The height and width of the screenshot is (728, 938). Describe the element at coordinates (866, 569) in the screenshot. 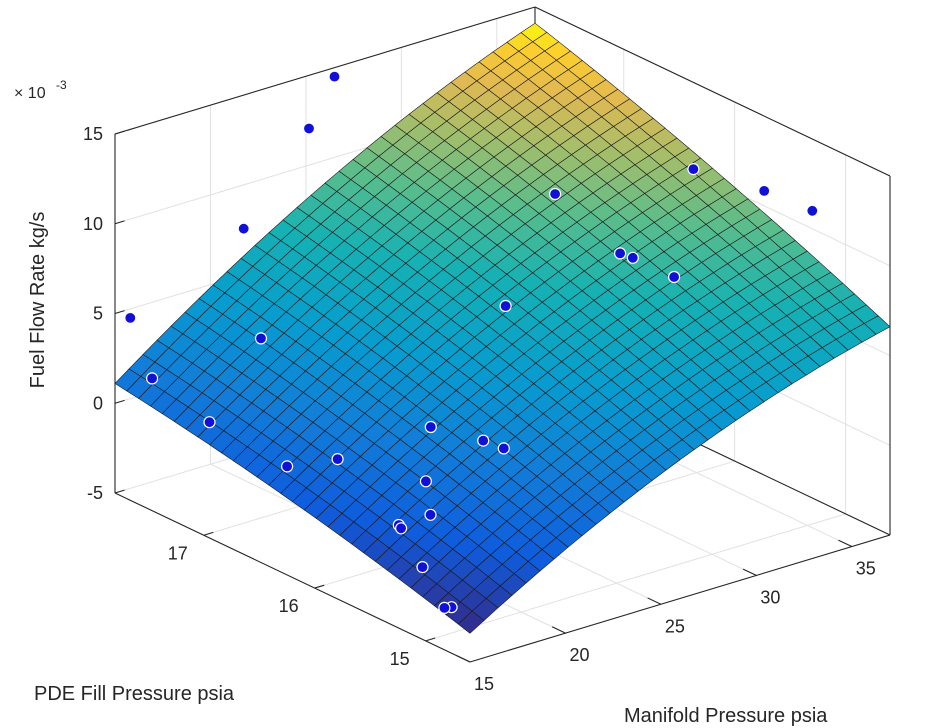

I see `x-tick-label: 35` at that location.